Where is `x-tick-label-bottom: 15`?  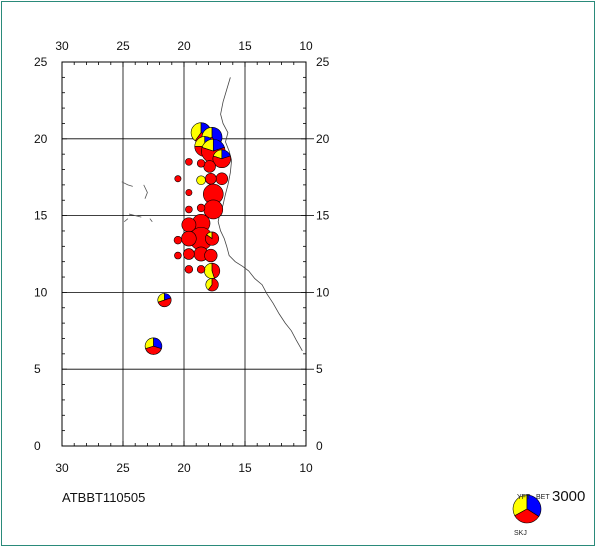 x-tick-label-bottom: 15 is located at coordinates (245, 468).